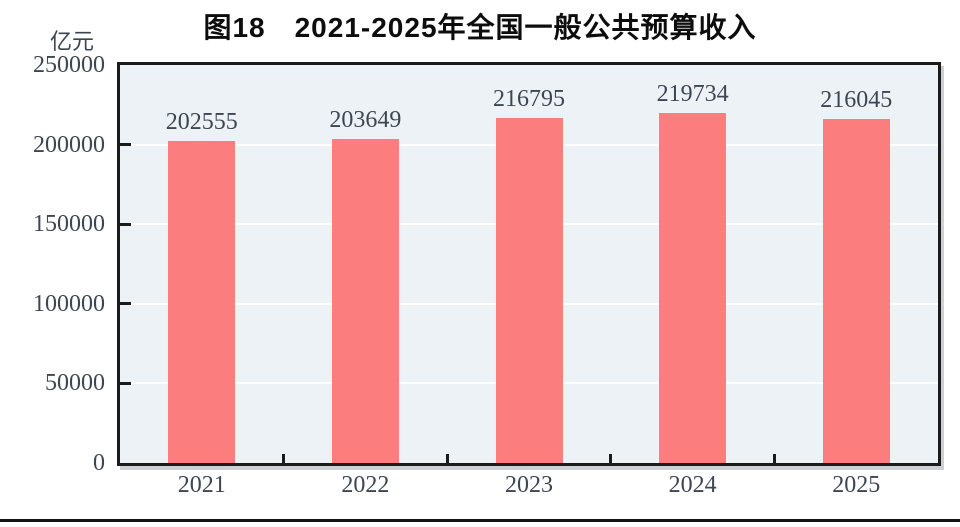 This screenshot has height=527, width=960. Describe the element at coordinates (856, 100) in the screenshot. I see `bar-value-label: 216045` at that location.